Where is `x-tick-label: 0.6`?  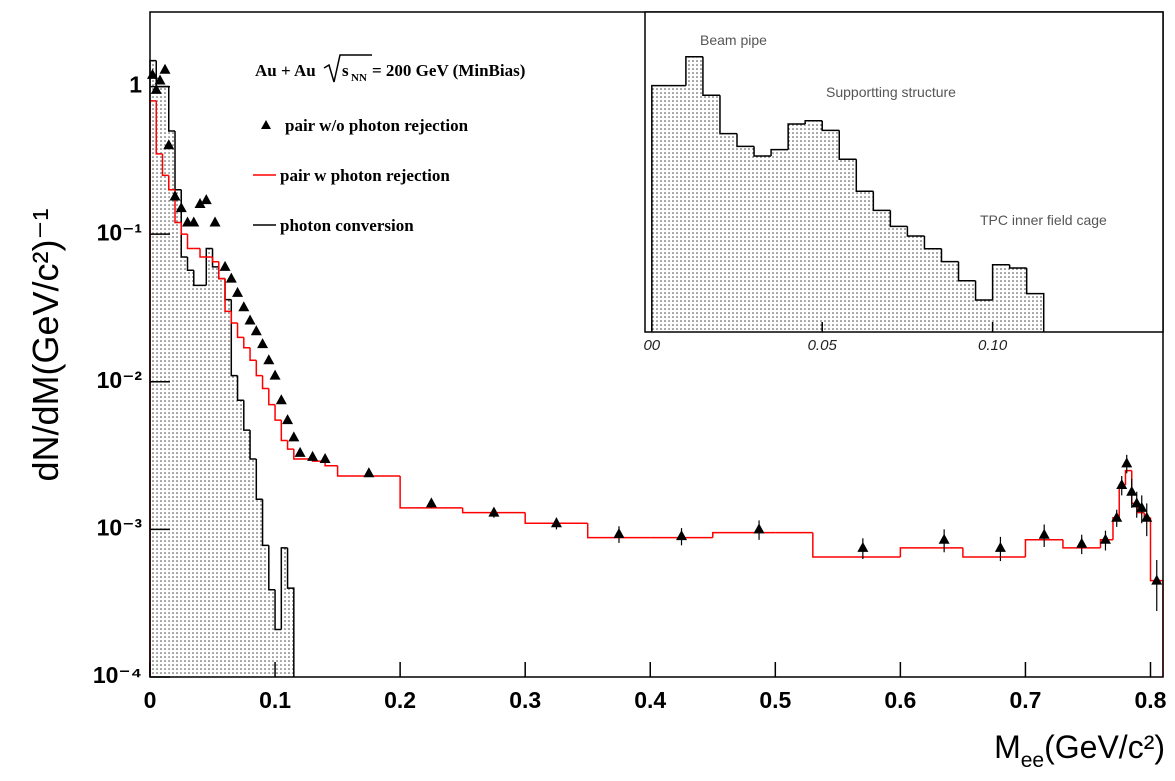 x-tick-label: 0.6 is located at coordinates (900, 700).